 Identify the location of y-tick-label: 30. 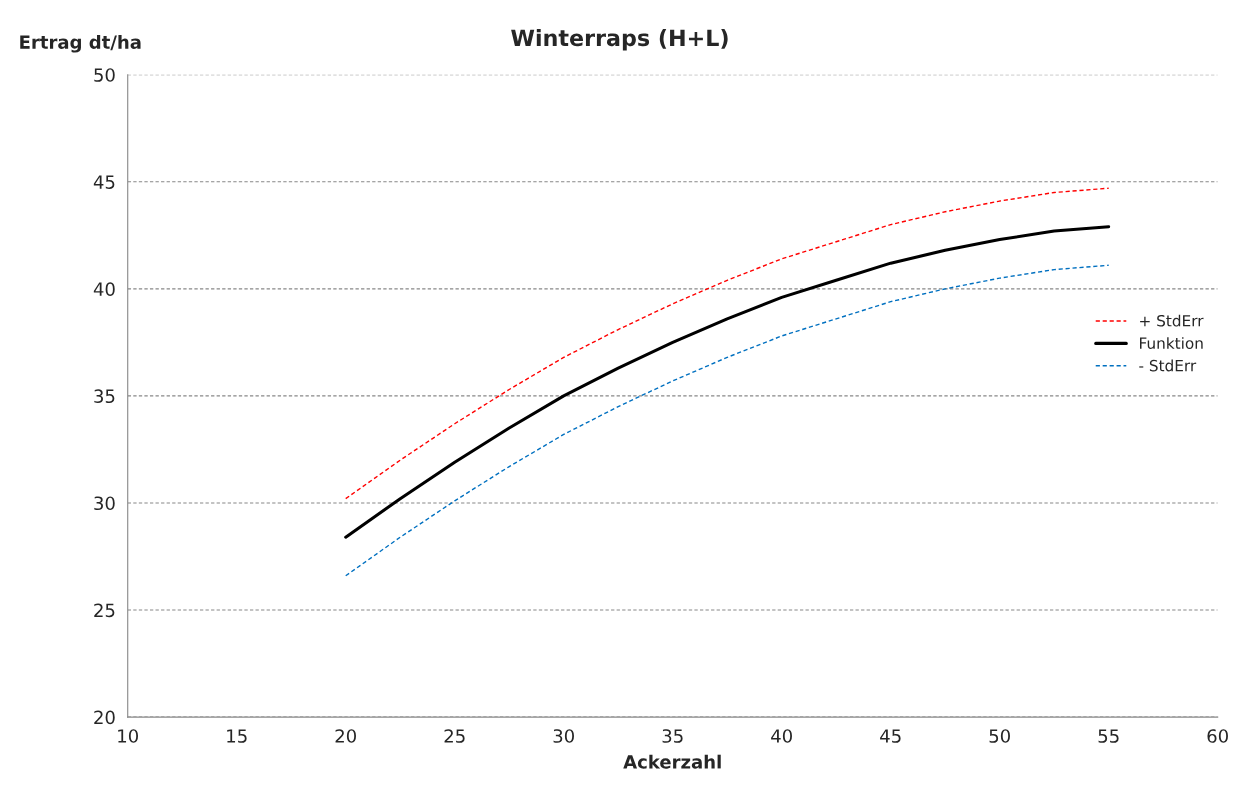
(104, 503).